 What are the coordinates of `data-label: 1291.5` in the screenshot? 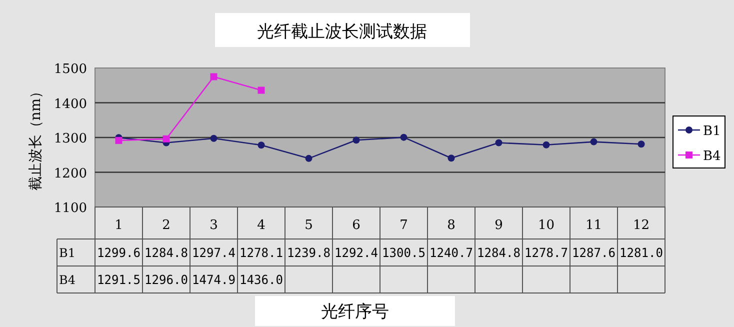 It's located at (119, 279).